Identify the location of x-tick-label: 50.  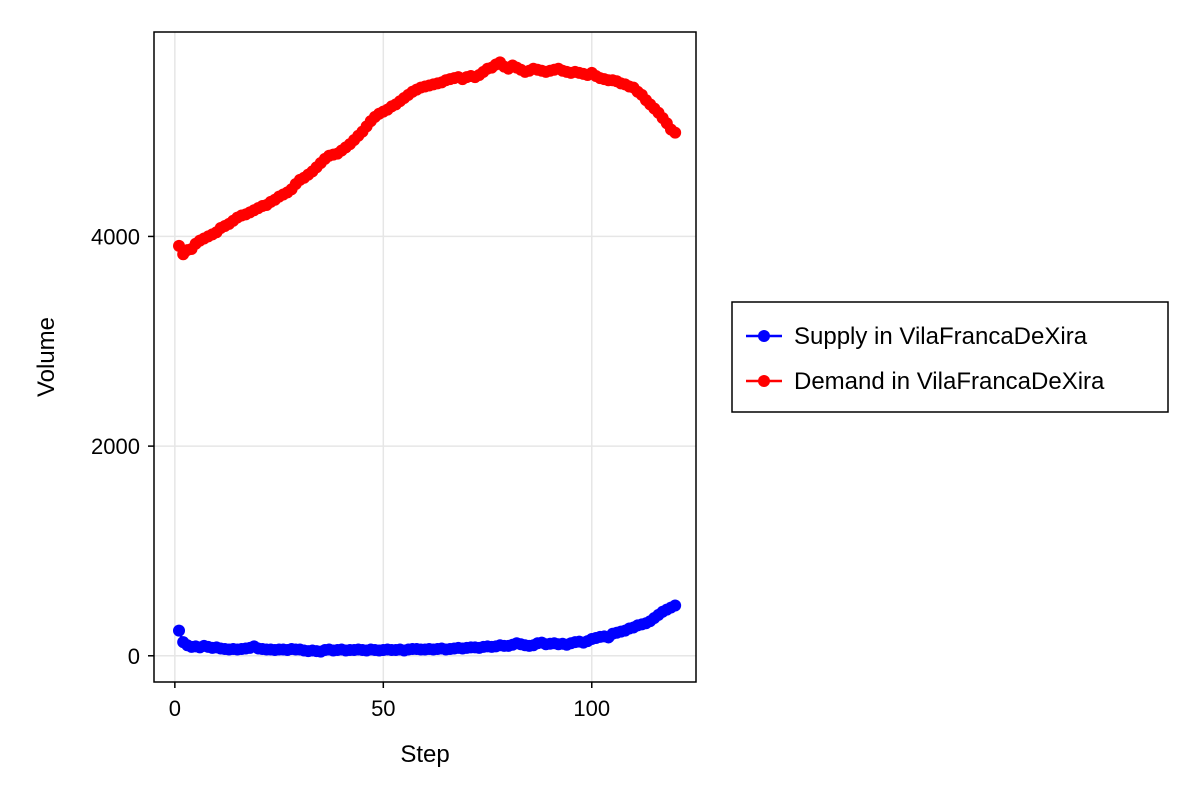
(383, 708).